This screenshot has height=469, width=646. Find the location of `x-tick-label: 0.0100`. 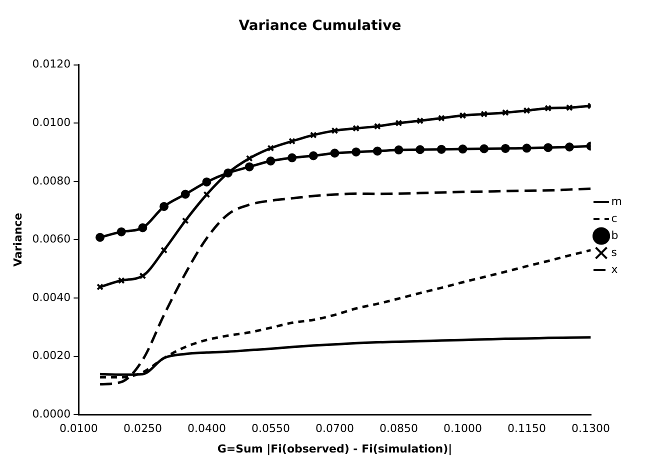

x-tick-label: 0.0100 is located at coordinates (78, 429).